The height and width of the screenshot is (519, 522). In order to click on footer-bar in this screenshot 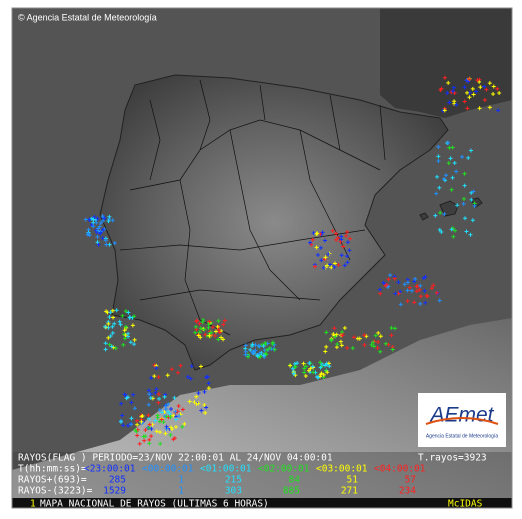, I will do `click(262, 503)`.